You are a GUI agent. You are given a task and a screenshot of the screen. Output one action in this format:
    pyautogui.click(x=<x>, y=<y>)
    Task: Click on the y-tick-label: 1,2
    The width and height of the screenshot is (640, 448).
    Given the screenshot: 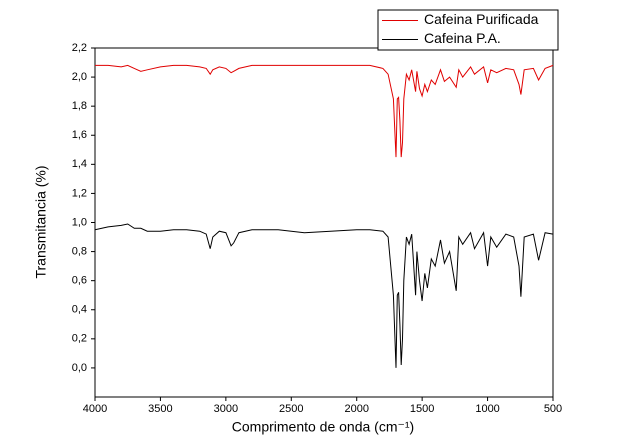 What is the action you would take?
    pyautogui.click(x=79, y=193)
    